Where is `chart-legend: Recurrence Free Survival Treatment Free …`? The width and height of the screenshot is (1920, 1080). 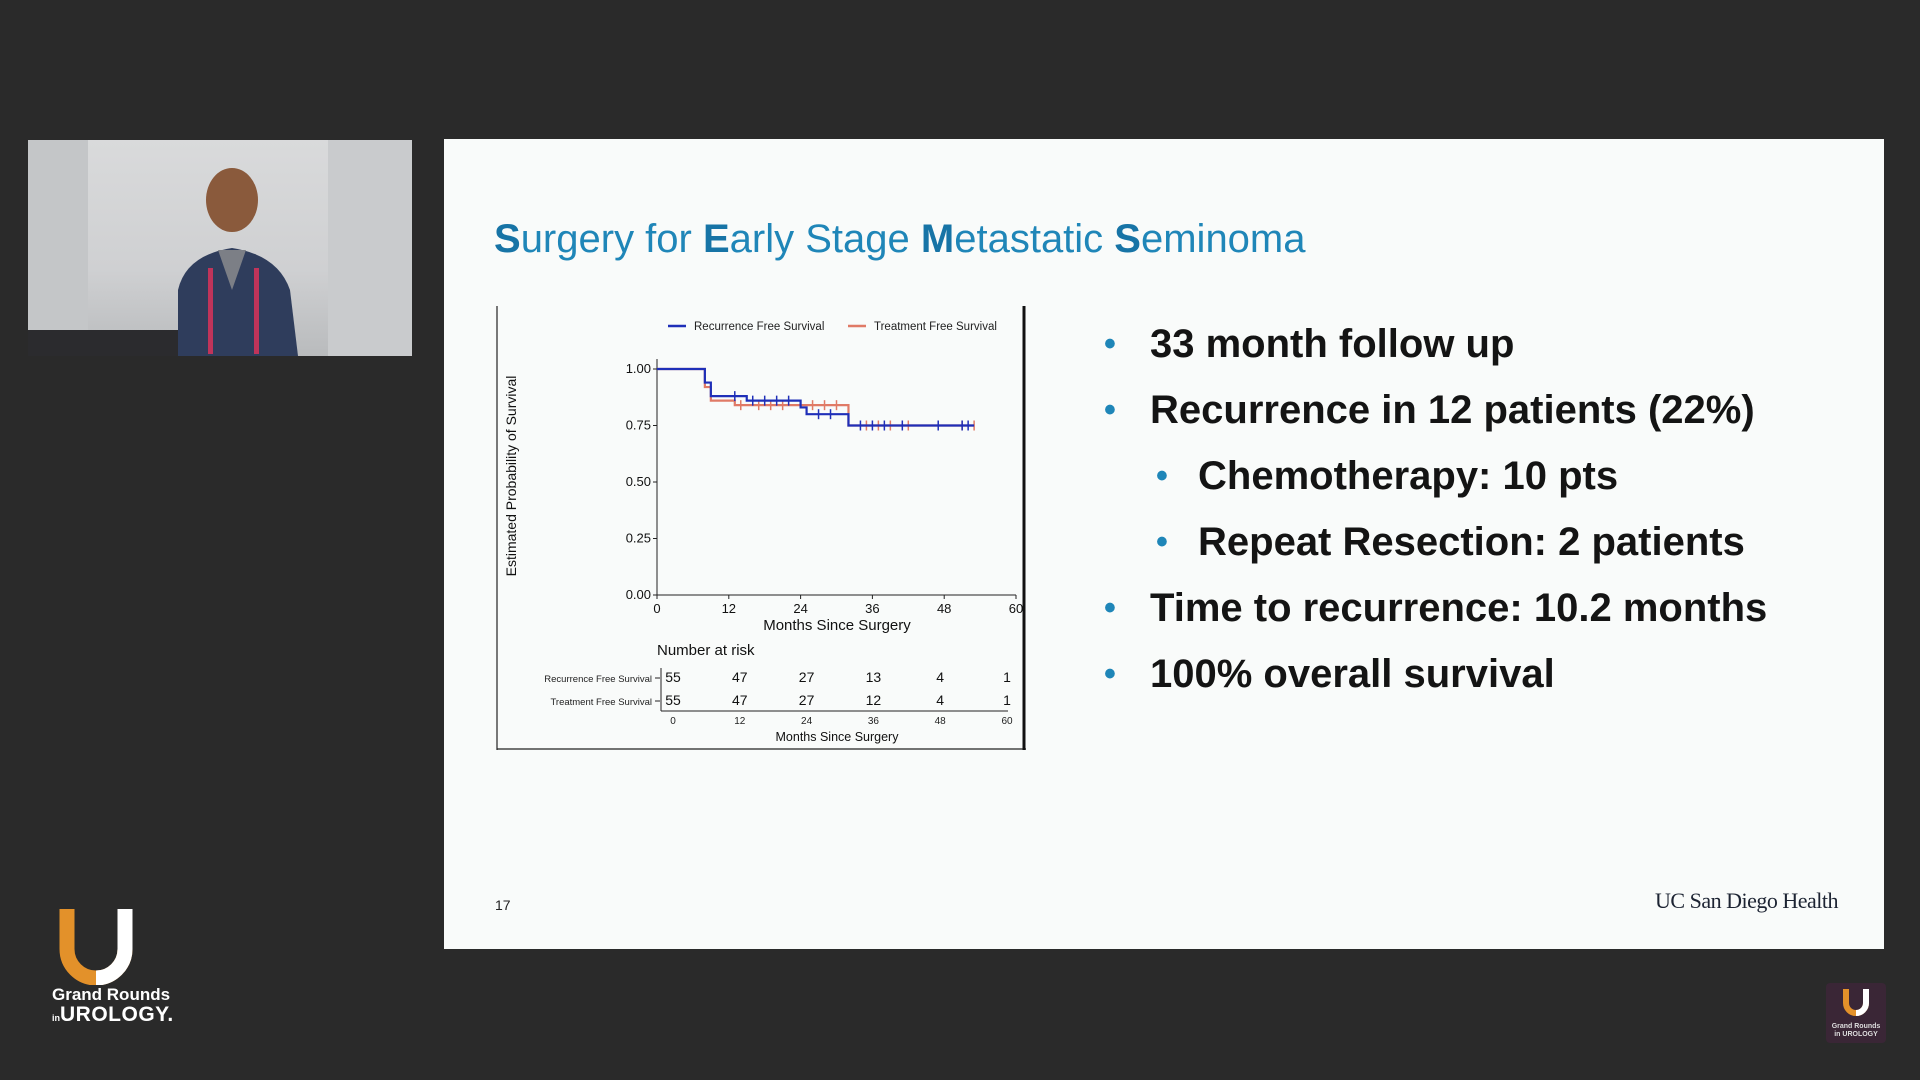
chart-legend: Recurrence Free Survival Treatment Free … is located at coordinates (832, 327).